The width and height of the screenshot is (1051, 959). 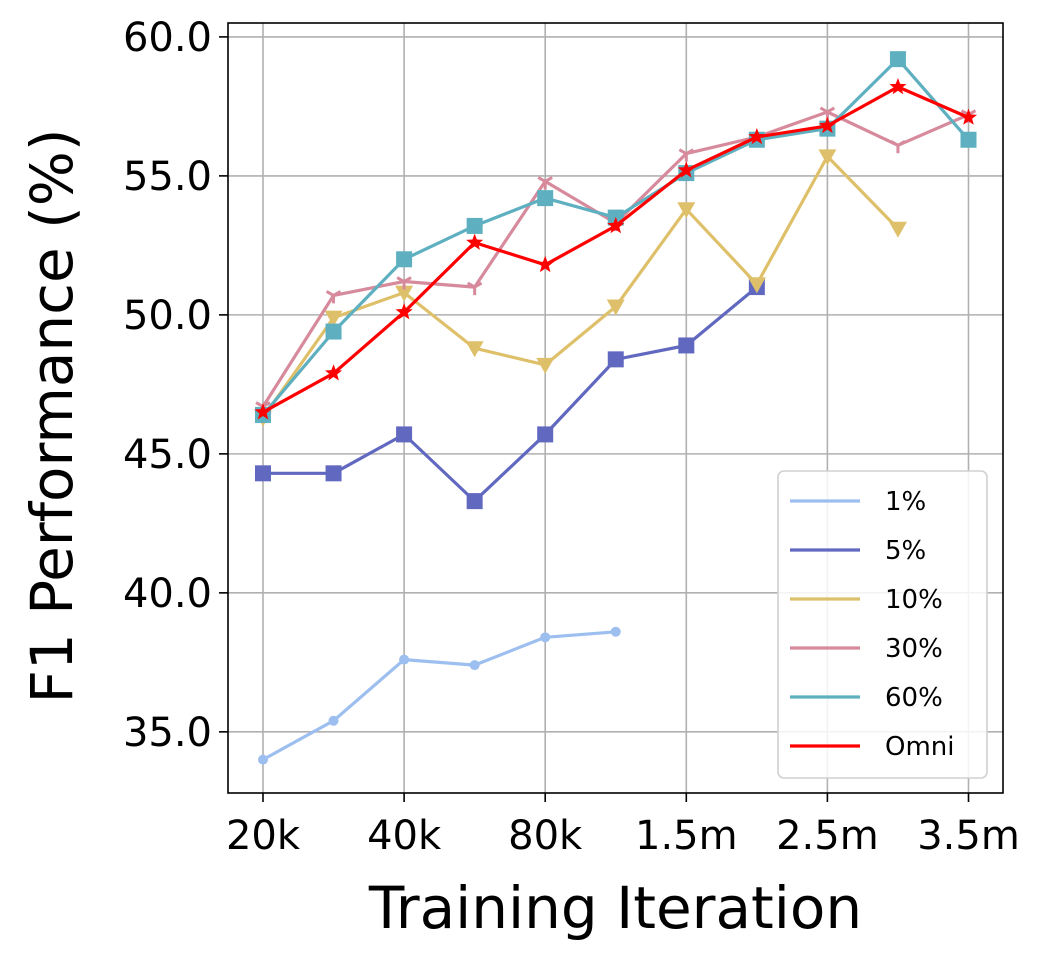 What do you see at coordinates (52, 415) in the screenshot?
I see `y-axis-title: F1 Performance (%)` at bounding box center [52, 415].